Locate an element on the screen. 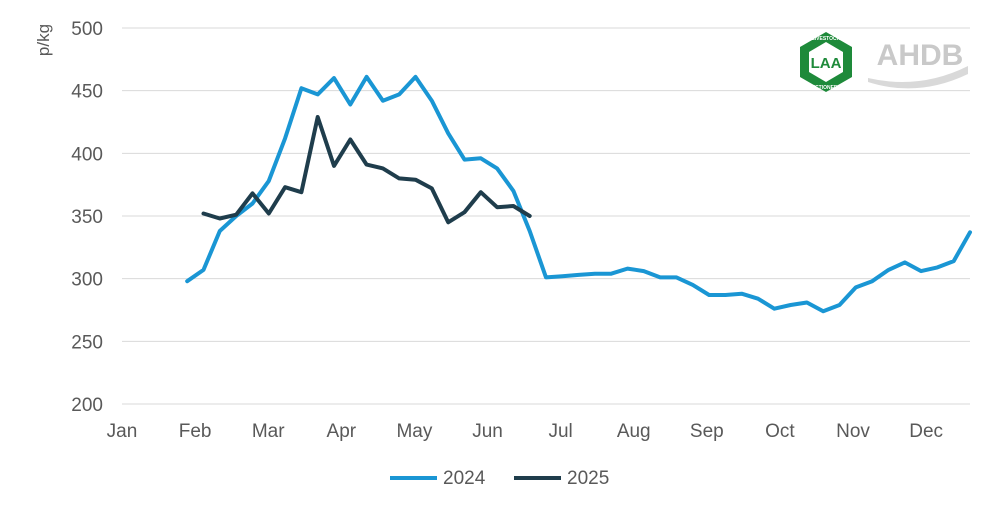 Image resolution: width=999 pixels, height=513 pixels. laa-logo-inner is located at coordinates (826, 62).